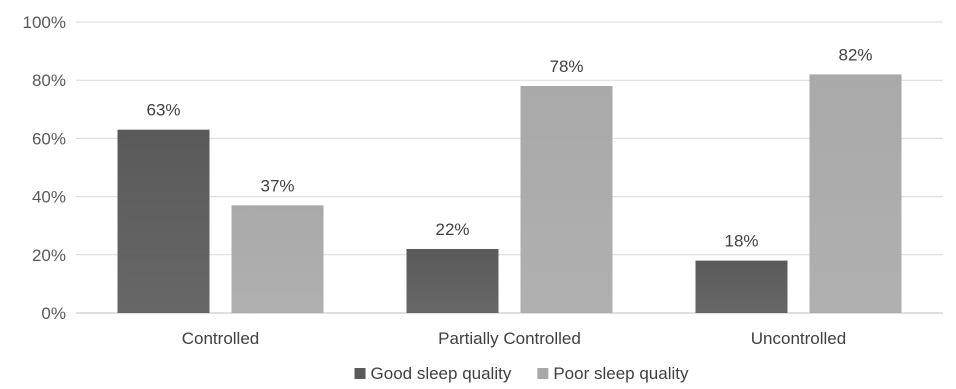 The image size is (956, 389). What do you see at coordinates (49, 197) in the screenshot?
I see `y-tick-label: 40%` at bounding box center [49, 197].